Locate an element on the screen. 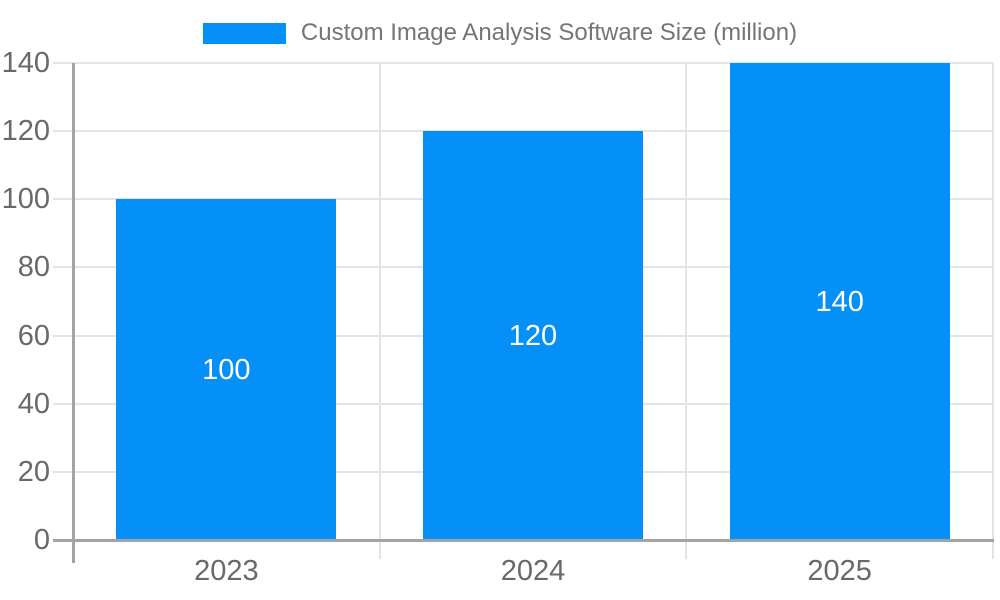 This screenshot has height=600, width=1000. y-tick-label: 60 is located at coordinates (33, 335).